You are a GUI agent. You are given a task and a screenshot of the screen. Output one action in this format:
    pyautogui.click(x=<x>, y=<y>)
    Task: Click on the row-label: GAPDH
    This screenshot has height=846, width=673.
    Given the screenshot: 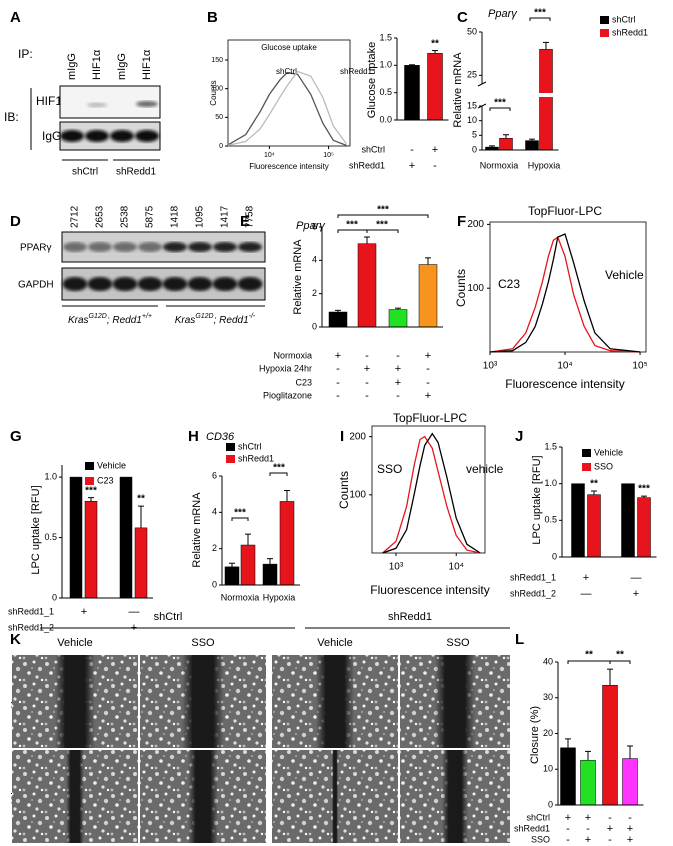 What is the action you would take?
    pyautogui.click(x=36, y=285)
    